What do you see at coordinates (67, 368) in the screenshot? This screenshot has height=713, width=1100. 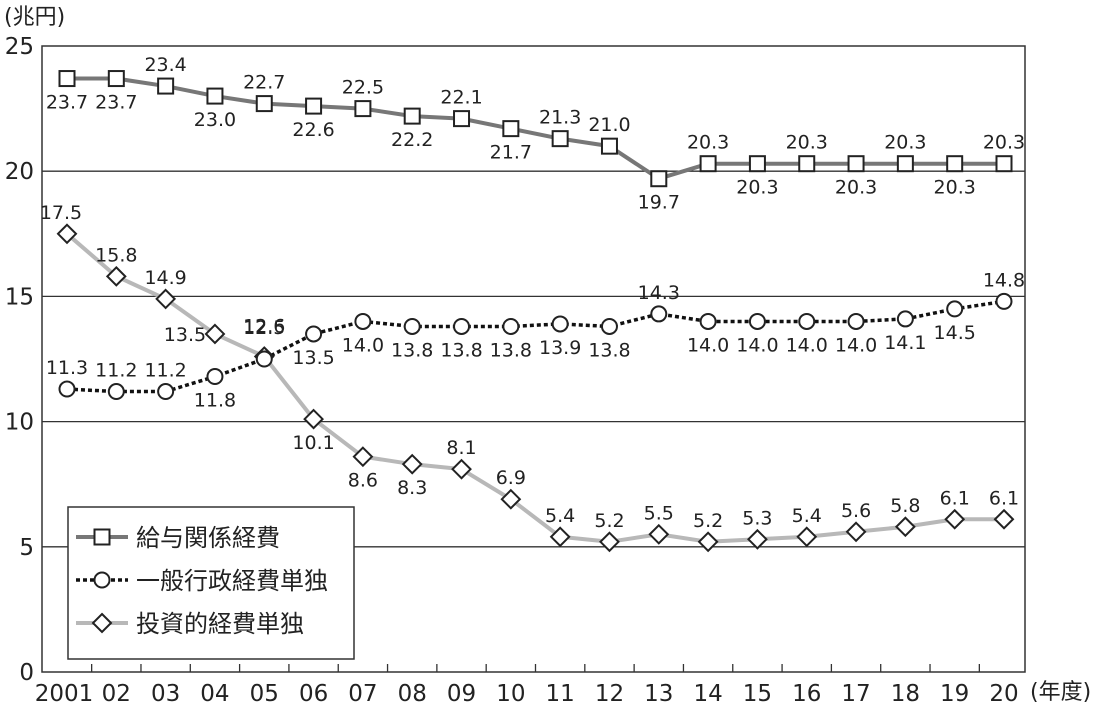 I see `data-label: 11.3` at bounding box center [67, 368].